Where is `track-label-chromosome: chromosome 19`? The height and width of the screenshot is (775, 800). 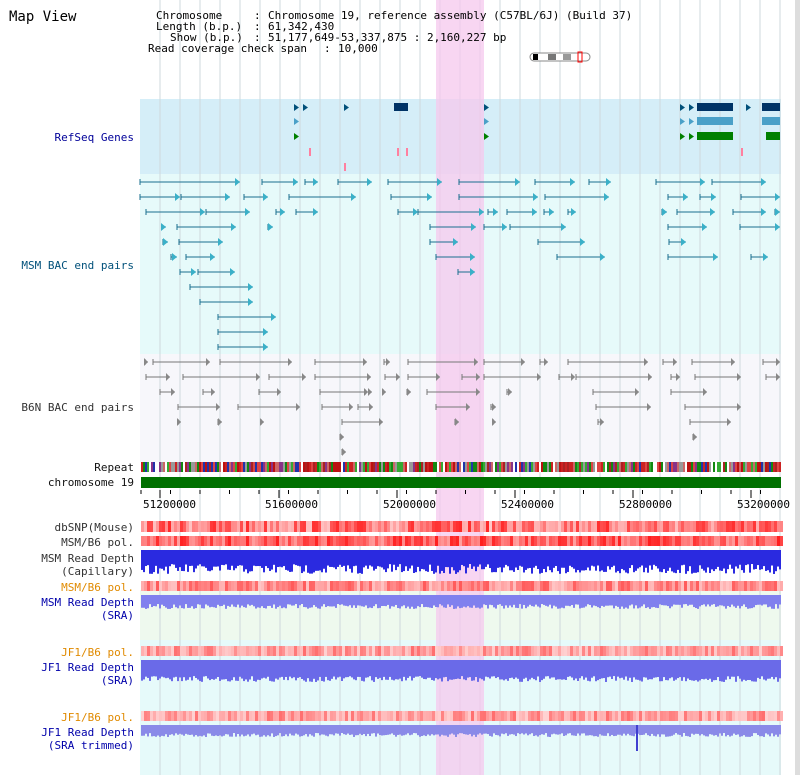 track-label-chromosome: chromosome 19 is located at coordinates (90, 482).